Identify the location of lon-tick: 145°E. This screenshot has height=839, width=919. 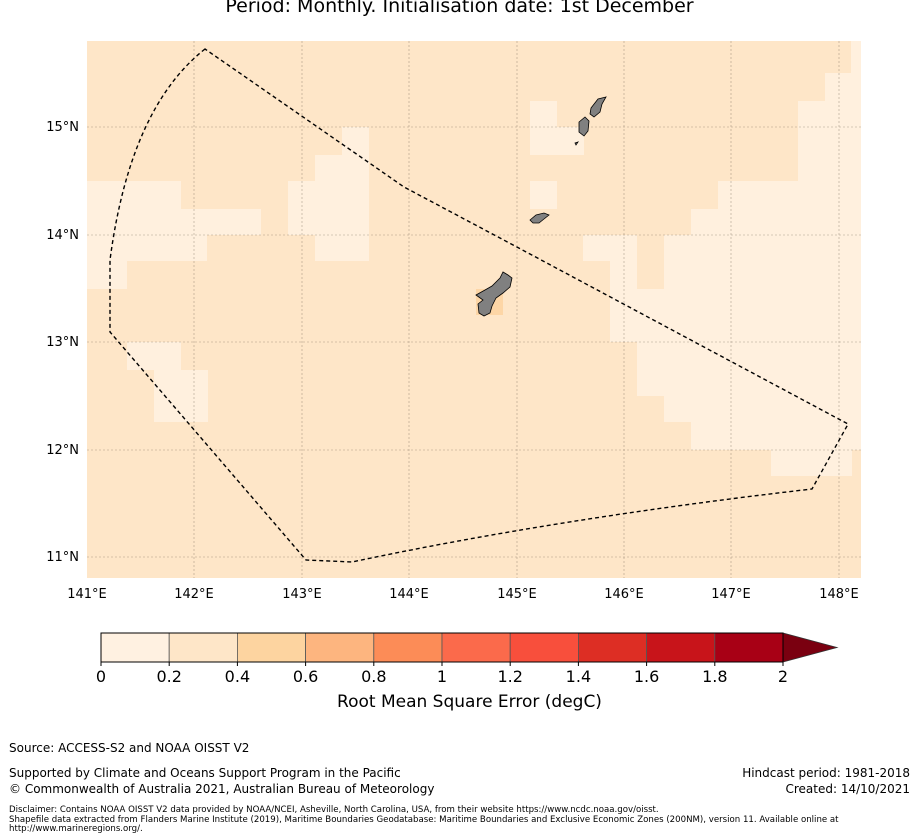
(517, 594).